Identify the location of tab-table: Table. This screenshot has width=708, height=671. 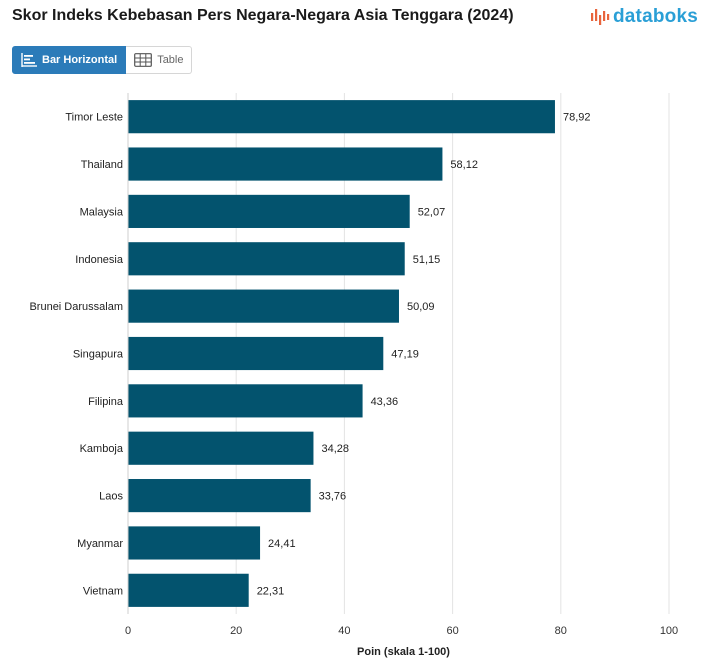
(159, 60).